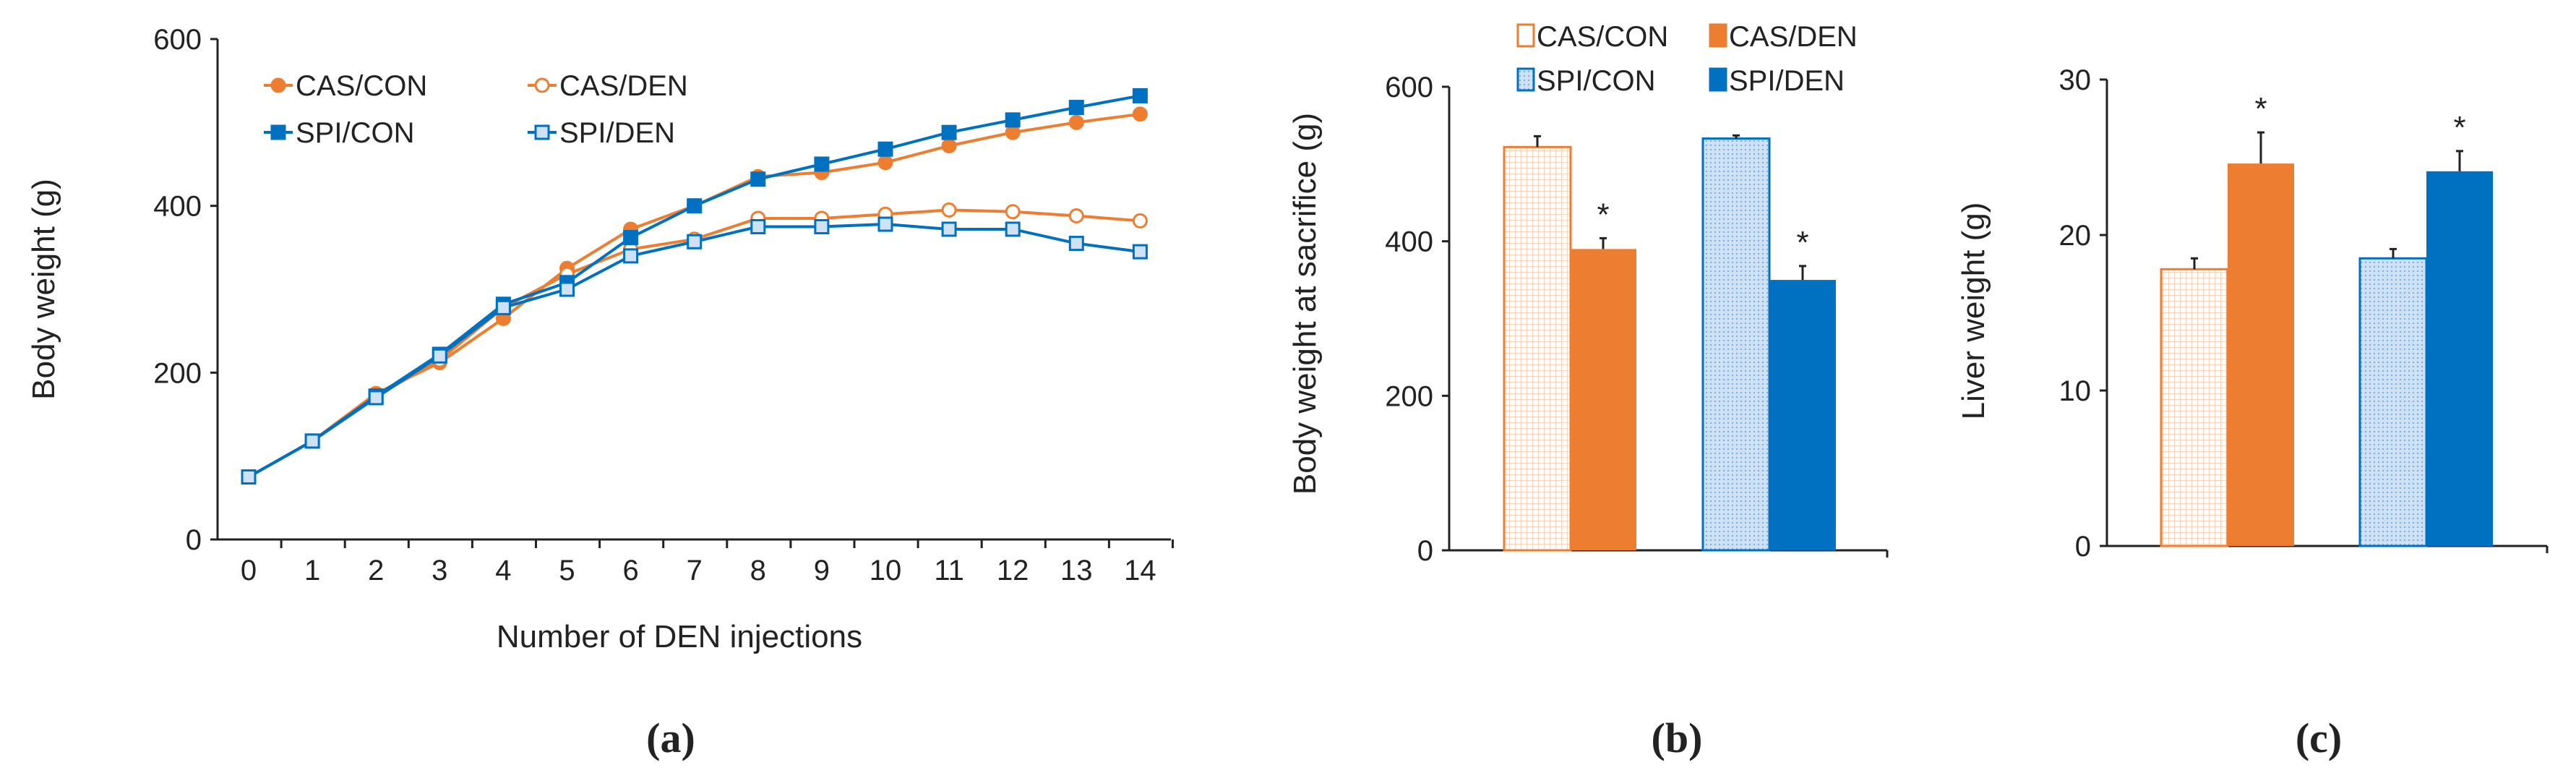 This screenshot has width=2576, height=781. Describe the element at coordinates (503, 570) in the screenshot. I see `x-tick-label: 4` at that location.